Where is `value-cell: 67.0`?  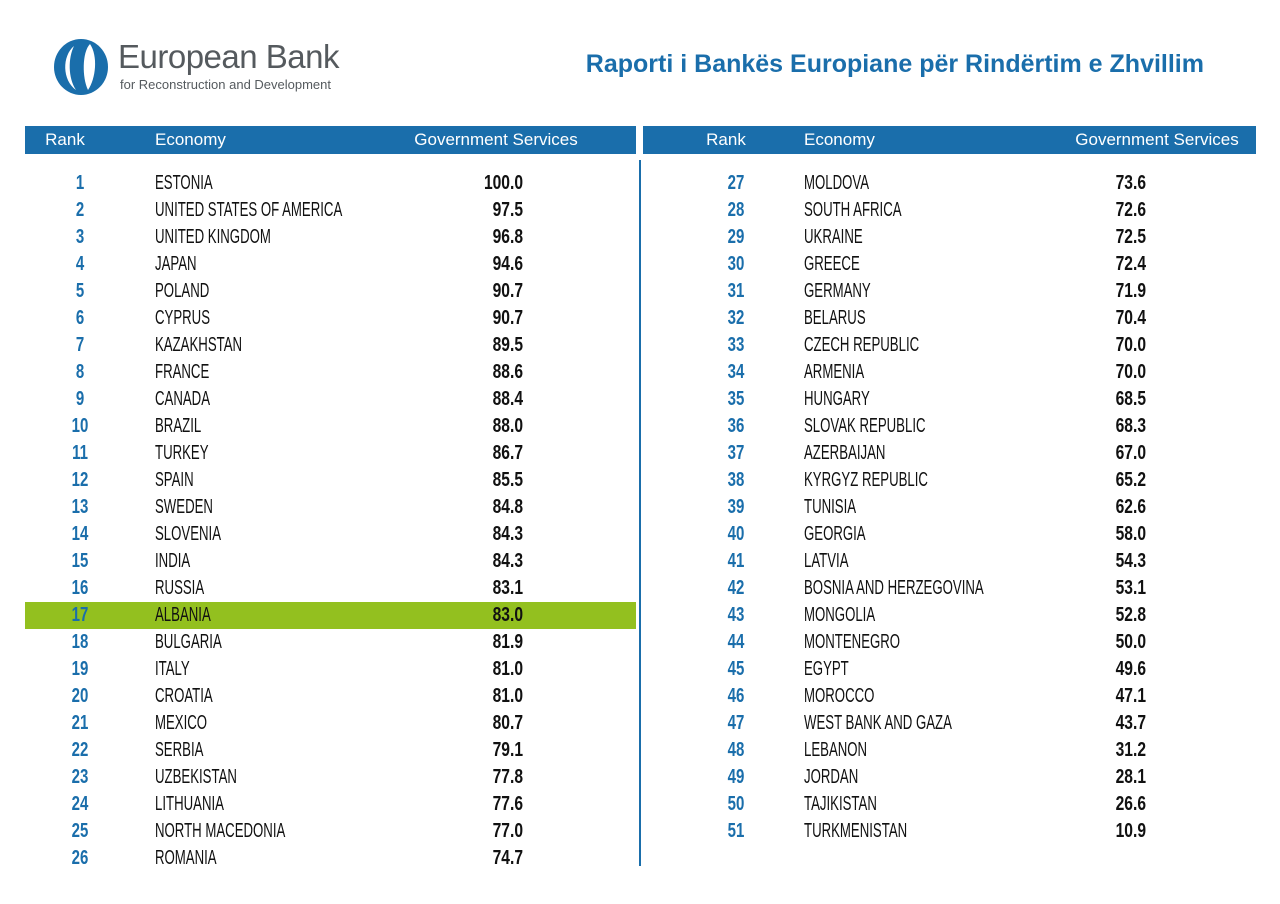
value-cell: 67.0 is located at coordinates (1130, 453).